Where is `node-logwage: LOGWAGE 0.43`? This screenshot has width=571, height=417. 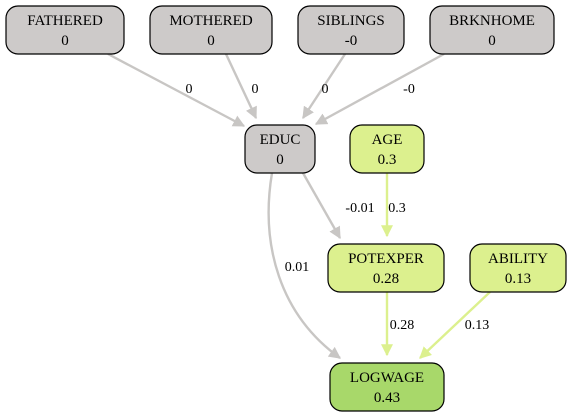
node-logwage: LOGWAGE 0.43 is located at coordinates (387, 387).